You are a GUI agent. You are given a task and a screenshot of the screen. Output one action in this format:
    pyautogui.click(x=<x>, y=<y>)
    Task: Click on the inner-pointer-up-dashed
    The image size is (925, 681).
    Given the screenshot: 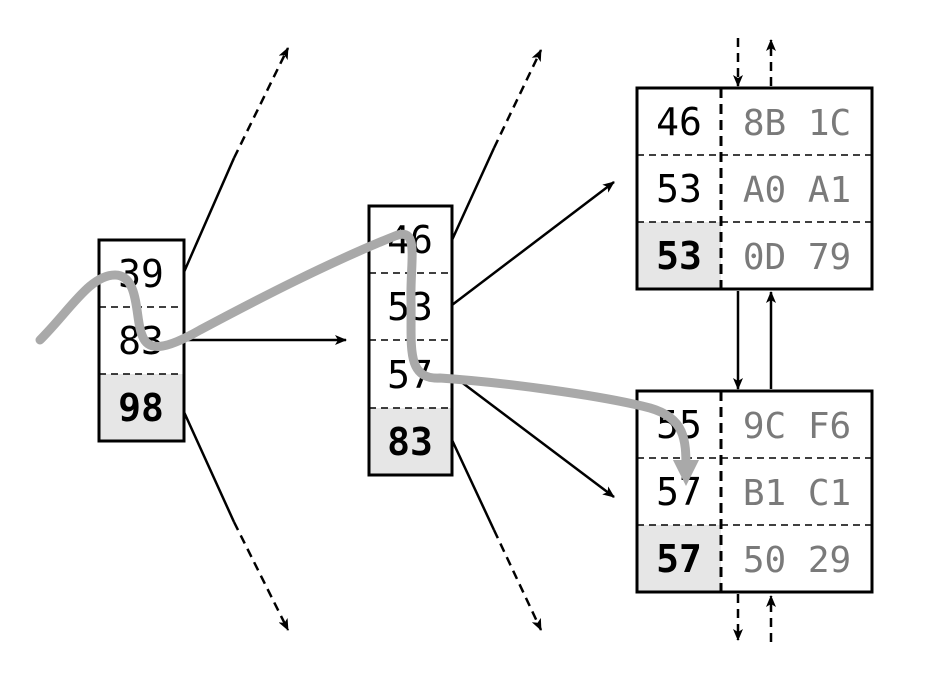 What is the action you would take?
    pyautogui.click(x=517, y=99)
    